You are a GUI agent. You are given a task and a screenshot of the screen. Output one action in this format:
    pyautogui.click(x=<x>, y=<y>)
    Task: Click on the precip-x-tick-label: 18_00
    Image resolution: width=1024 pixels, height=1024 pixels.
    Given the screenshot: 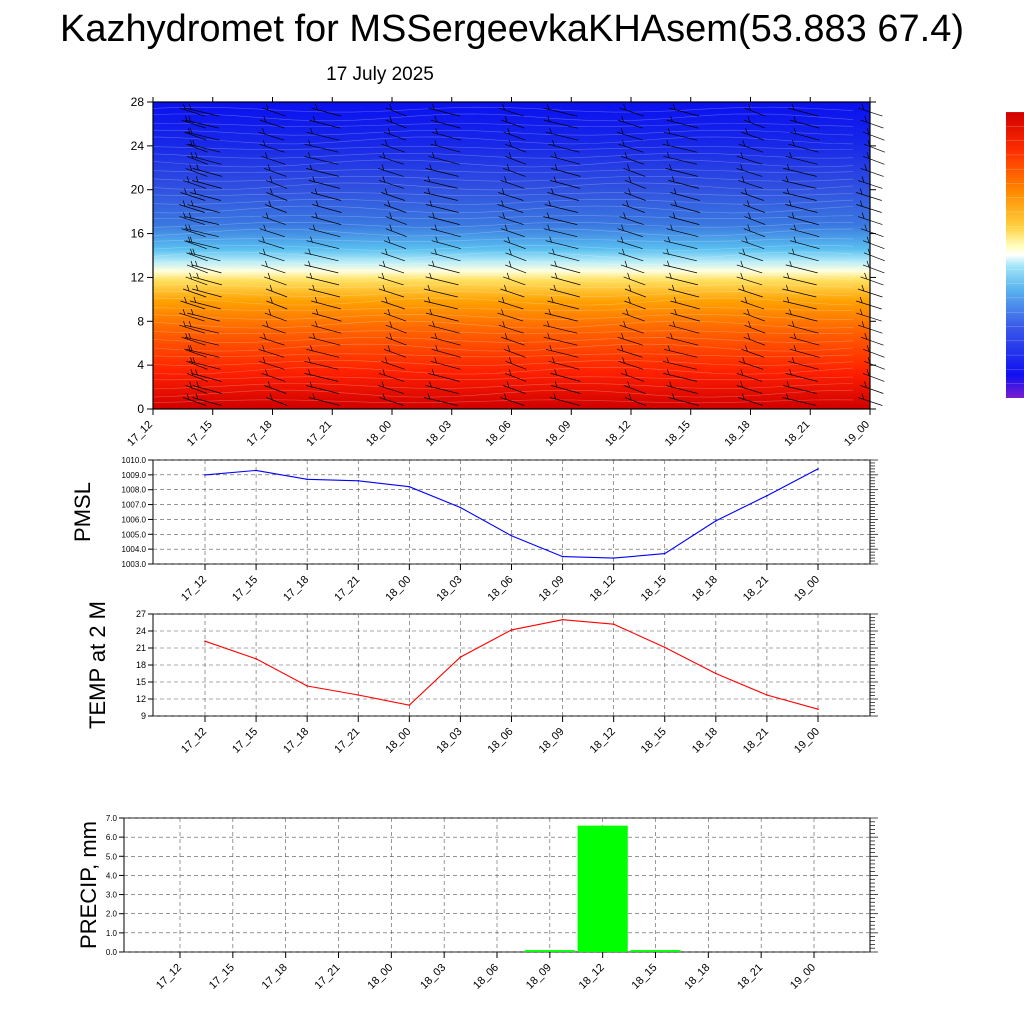 What is the action you would take?
    pyautogui.click(x=380, y=977)
    